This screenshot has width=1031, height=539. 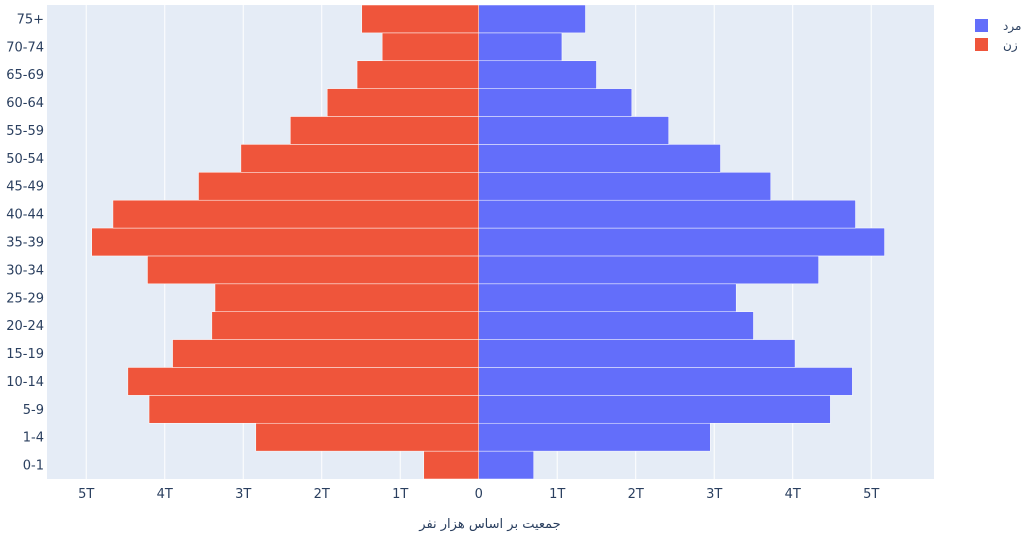 What do you see at coordinates (25, 354) in the screenshot?
I see `y-tick-label: 15-19` at bounding box center [25, 354].